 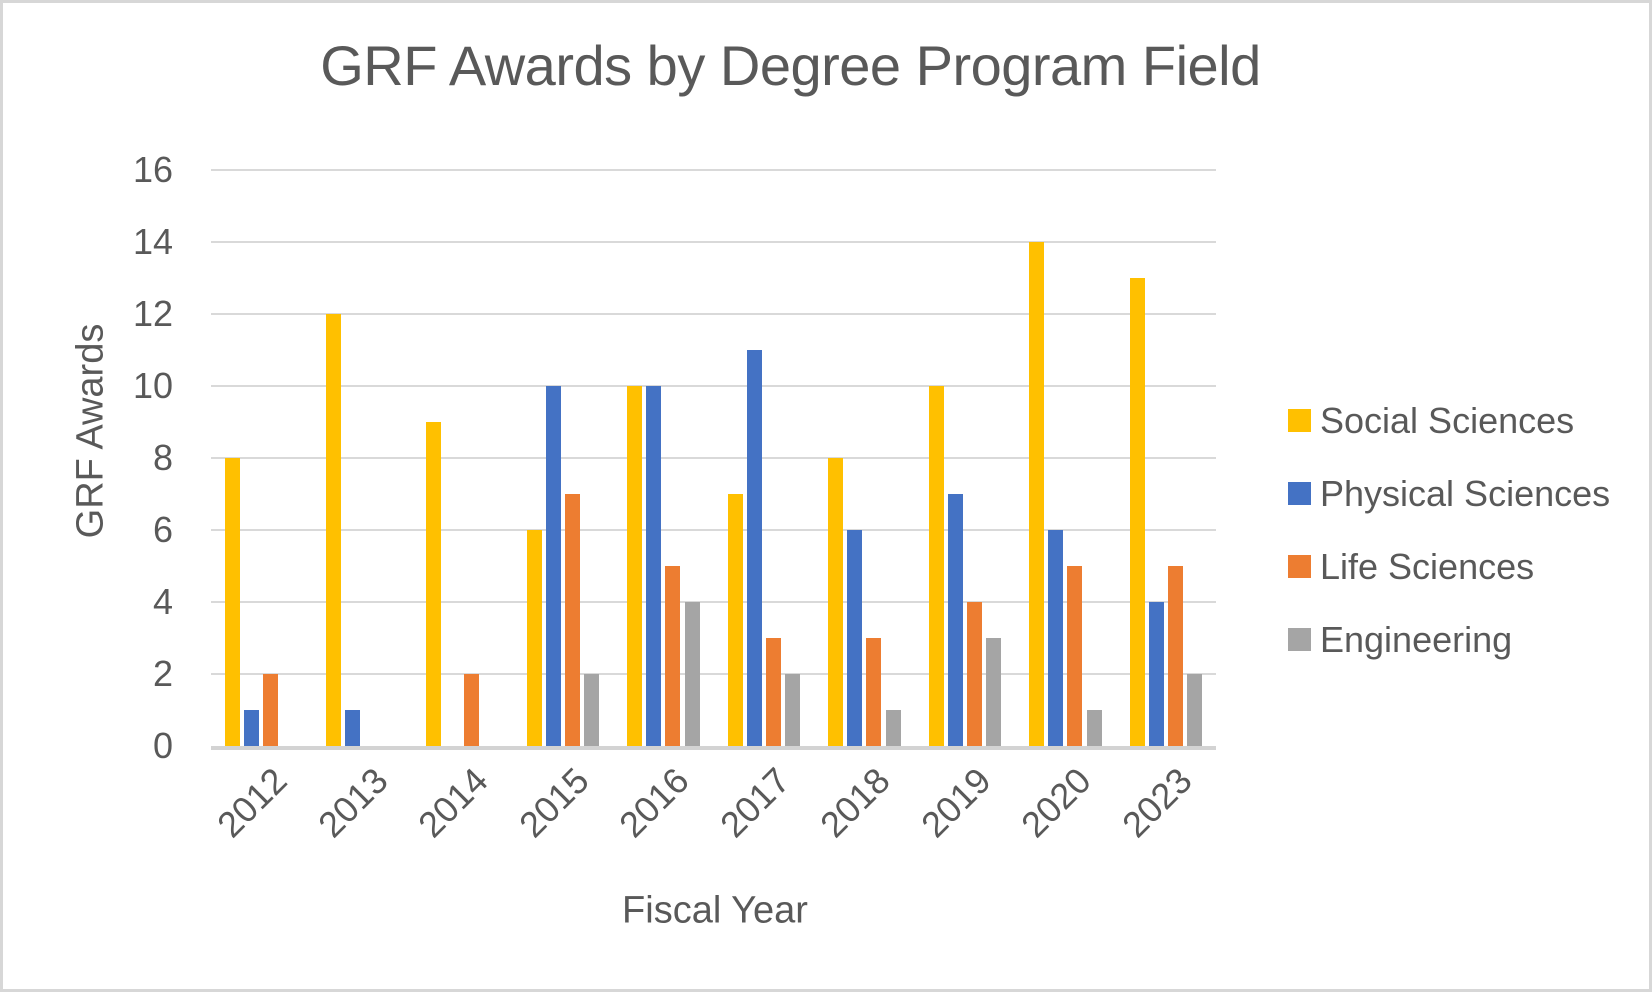 I want to click on bar-social-sciences-2015, so click(x=534, y=638).